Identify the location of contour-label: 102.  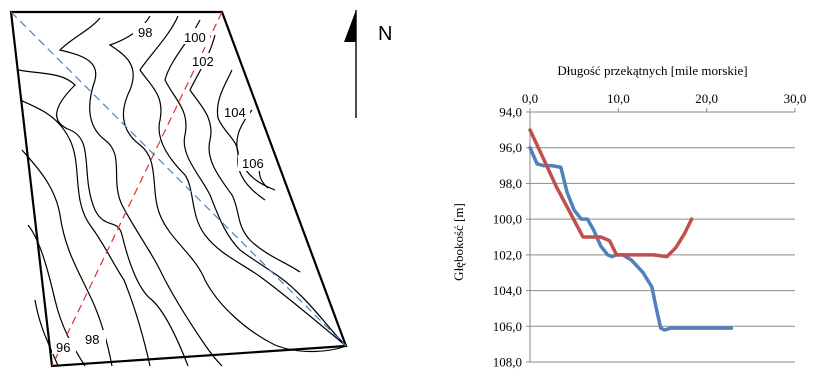
(203, 61).